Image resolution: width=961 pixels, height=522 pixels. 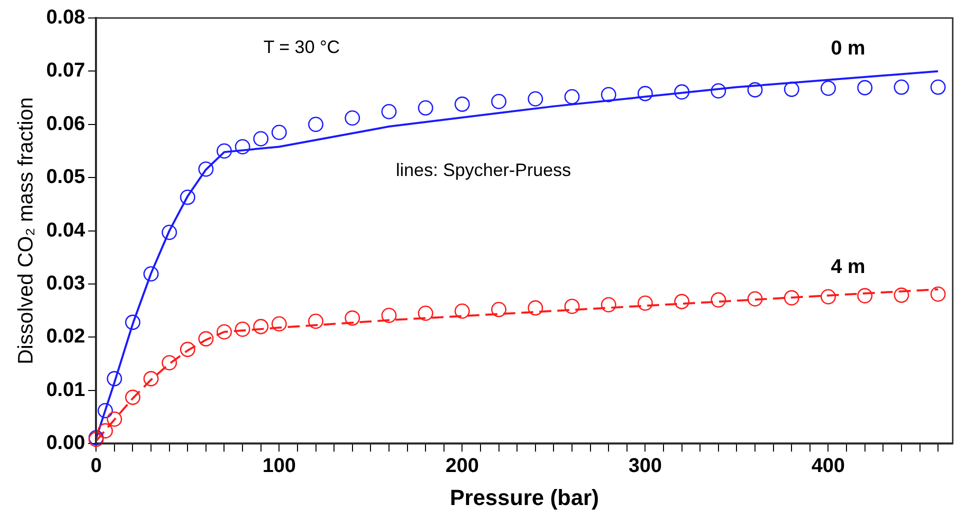 I want to click on y-tick-label: 0.05, so click(x=66, y=177).